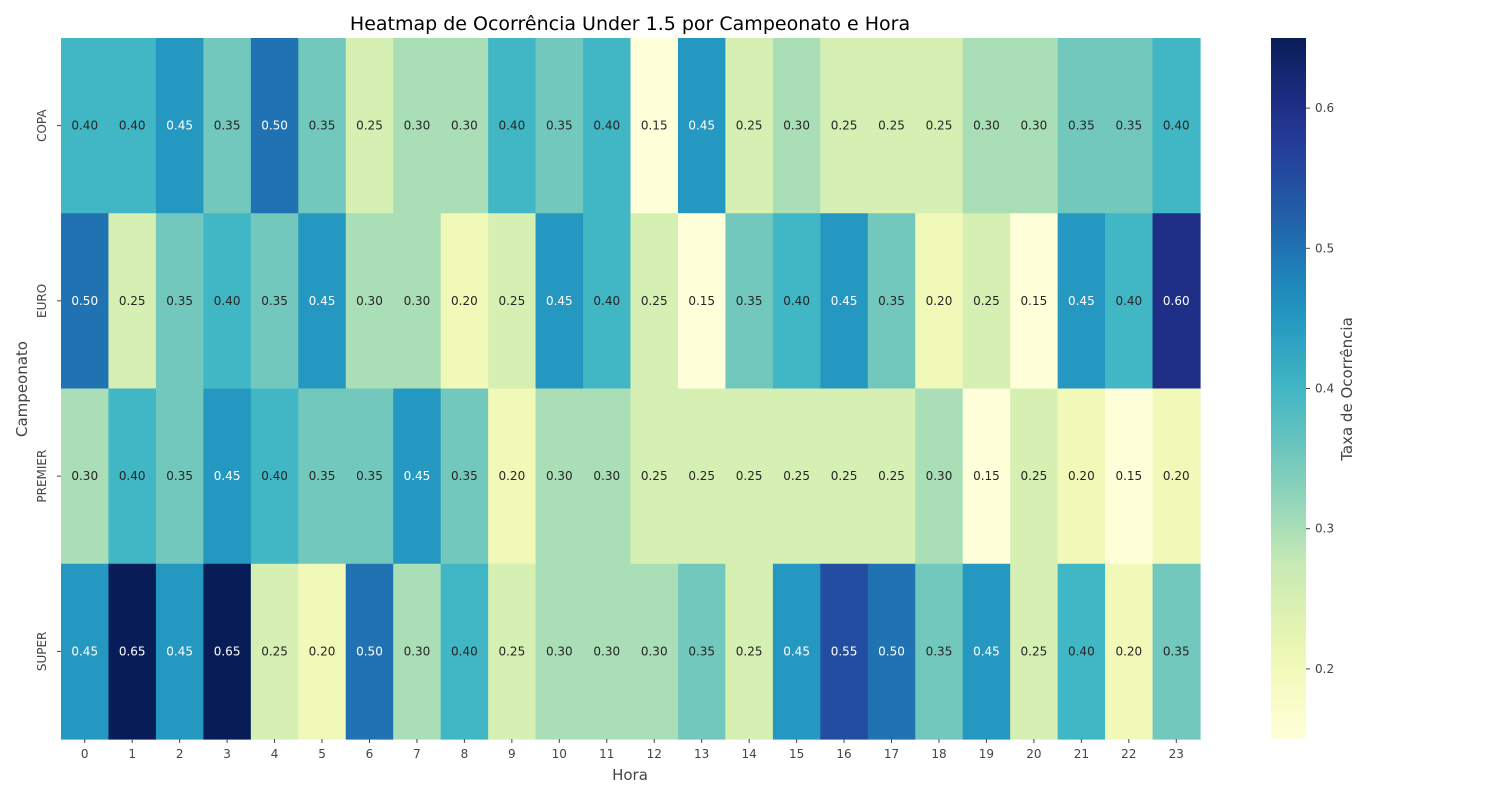  I want to click on colorbar-ticks: 0.2 0.3 0.4 0.5 0.6, so click(1320, 388).